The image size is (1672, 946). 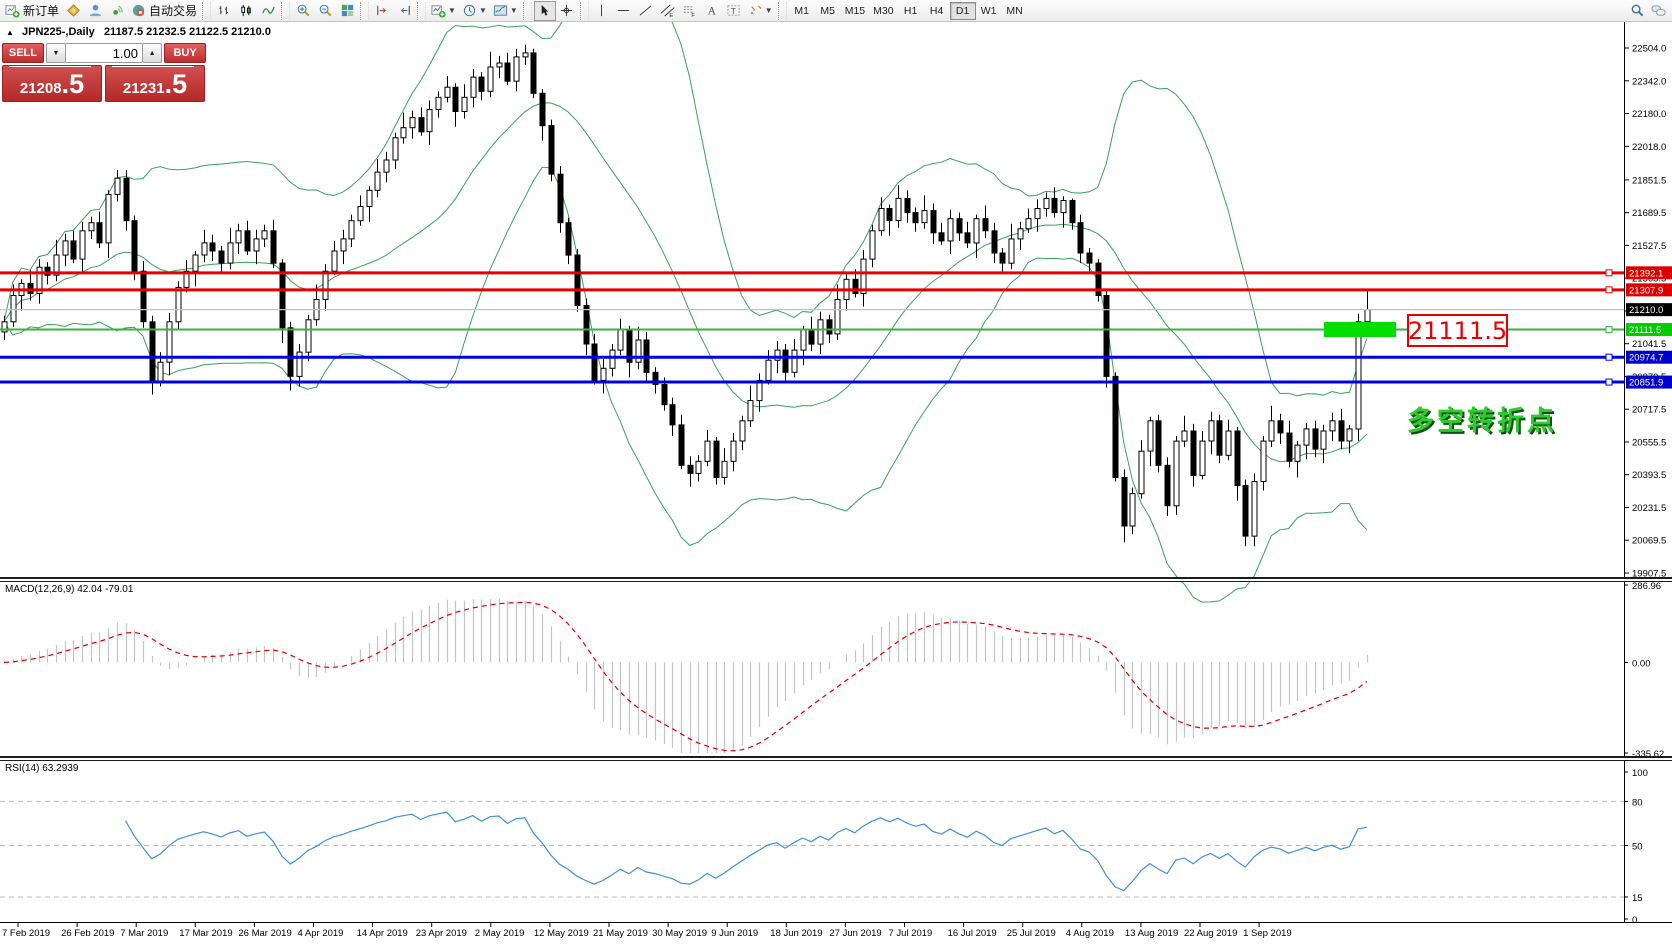 I want to click on collapse-panel-icon: ▲, so click(x=10, y=32).